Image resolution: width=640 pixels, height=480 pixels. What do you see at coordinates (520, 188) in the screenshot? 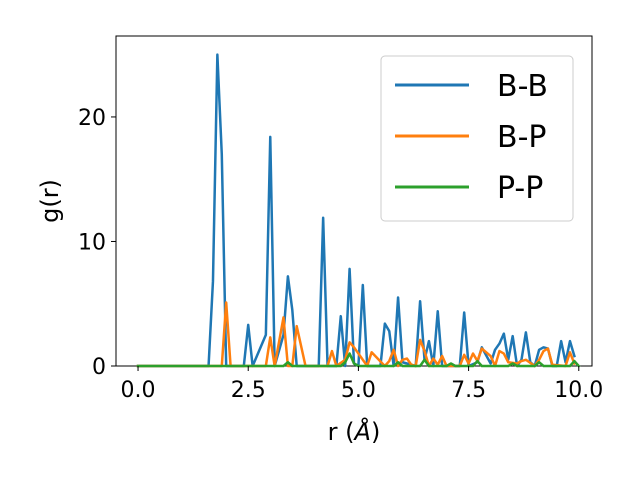
I see `legend-label-p-p: P-P` at bounding box center [520, 188].